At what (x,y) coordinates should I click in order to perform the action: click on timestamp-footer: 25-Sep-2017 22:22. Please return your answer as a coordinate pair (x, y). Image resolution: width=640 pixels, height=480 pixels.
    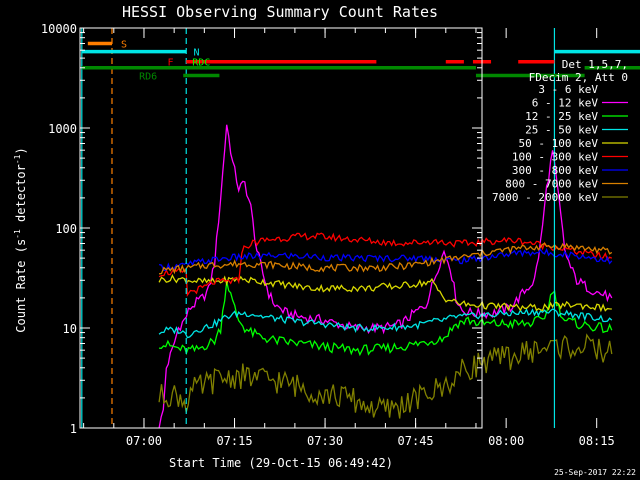
    Looking at the image, I should click on (595, 472).